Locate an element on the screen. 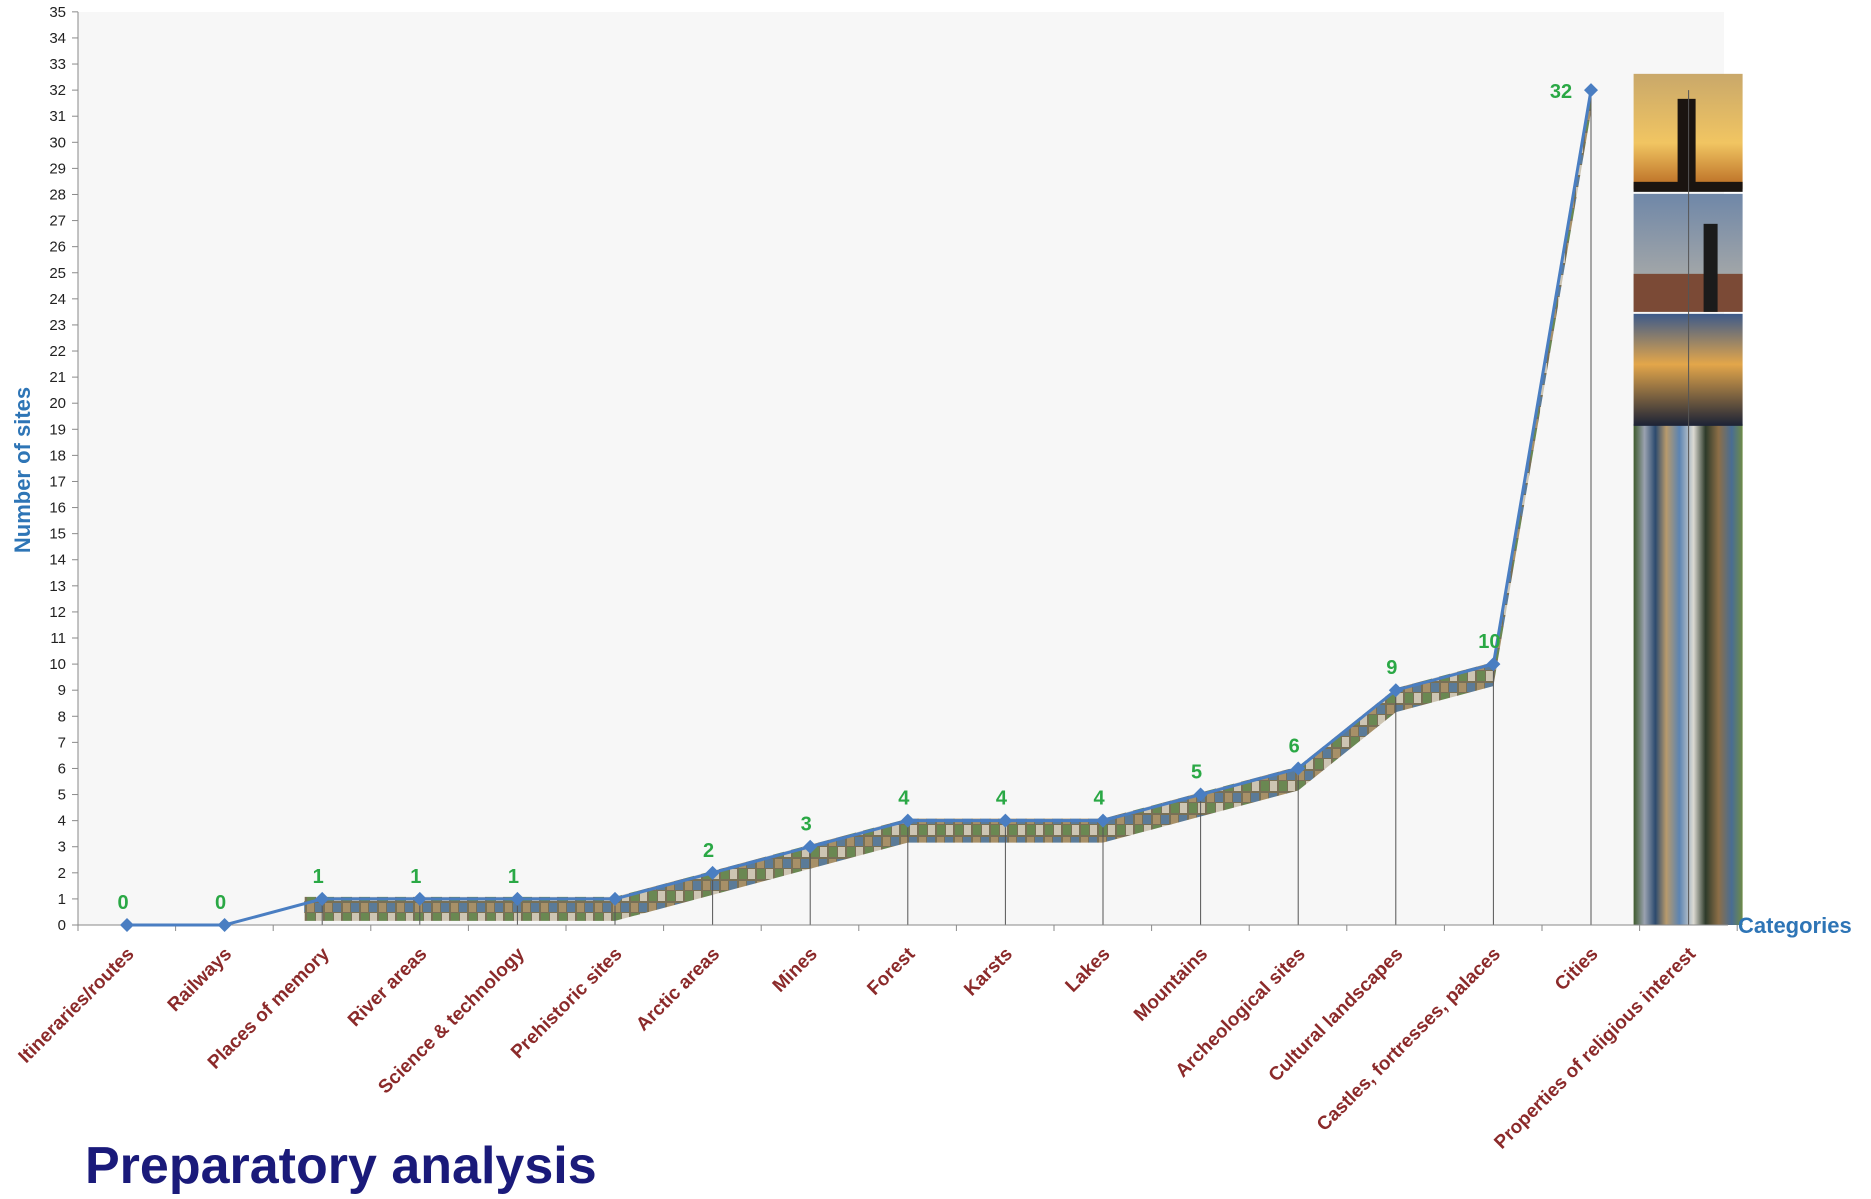 The image size is (1871, 1199). data-label: 9 is located at coordinates (1391, 668).